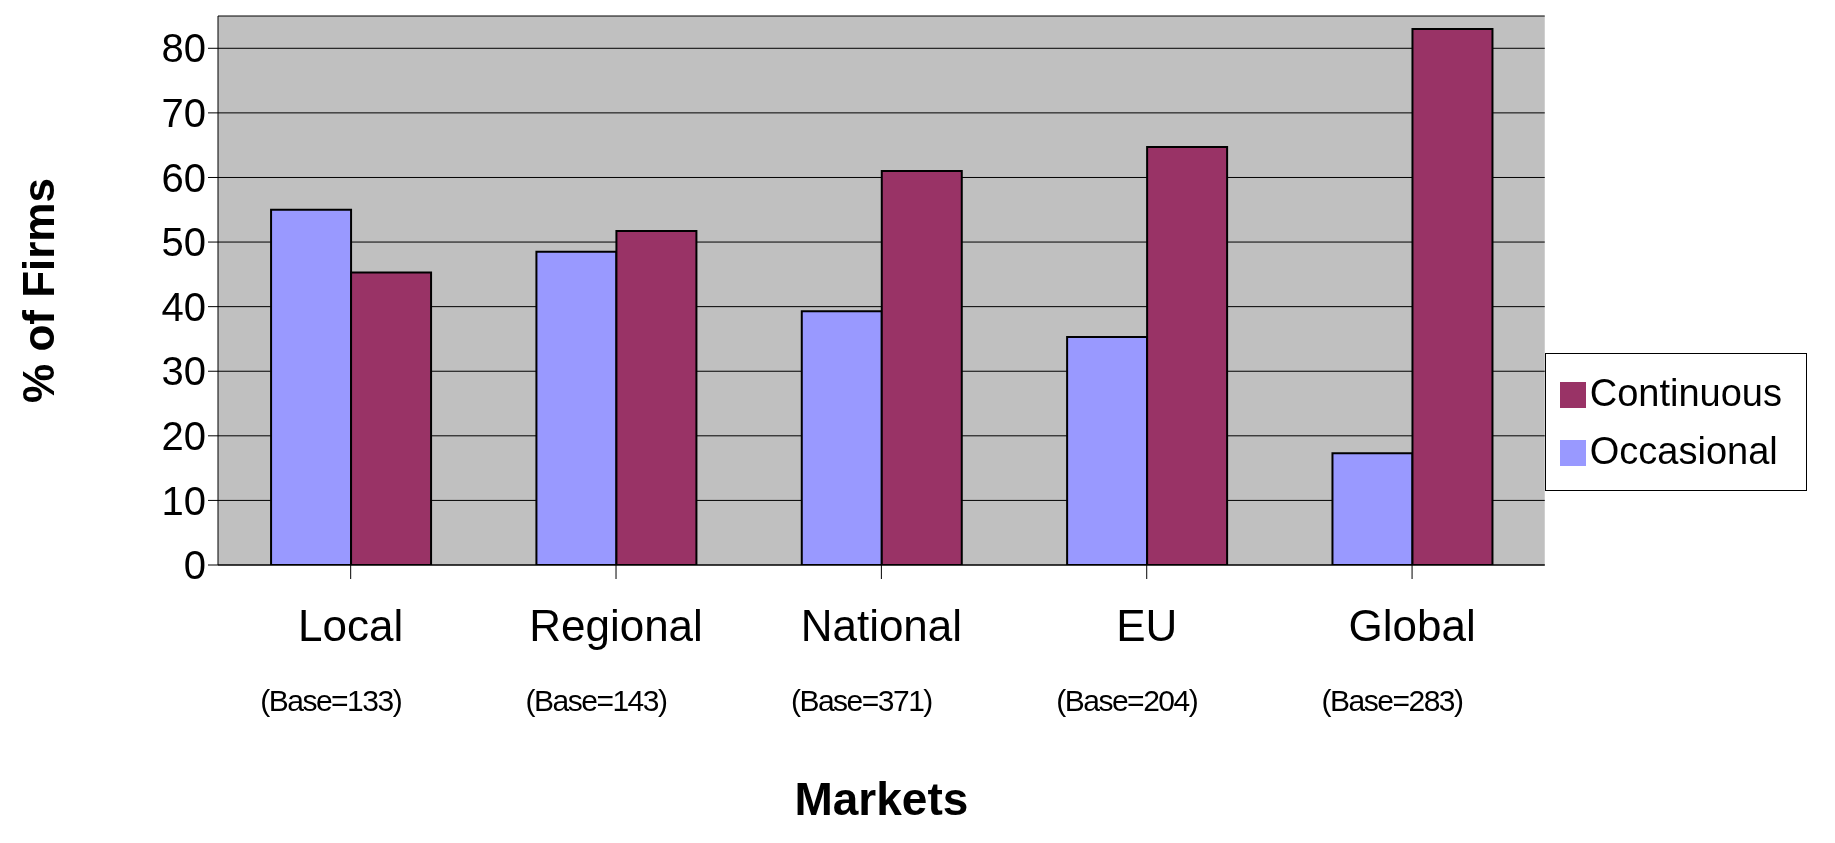 The width and height of the screenshot is (1835, 843). What do you see at coordinates (183, 306) in the screenshot?
I see `y-tick-label: 40` at bounding box center [183, 306].